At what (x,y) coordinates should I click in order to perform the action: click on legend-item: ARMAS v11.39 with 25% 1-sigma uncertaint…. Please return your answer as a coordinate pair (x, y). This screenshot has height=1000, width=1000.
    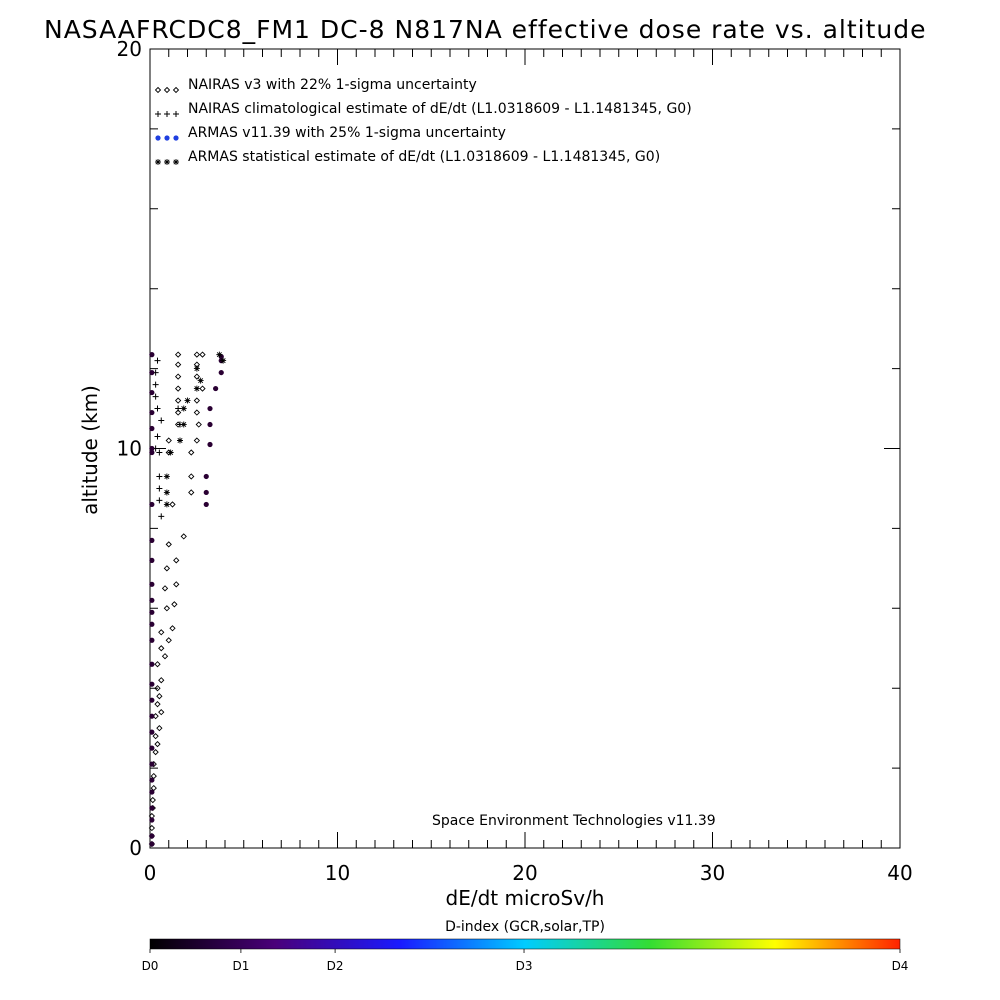
    Looking at the image, I should click on (330, 133).